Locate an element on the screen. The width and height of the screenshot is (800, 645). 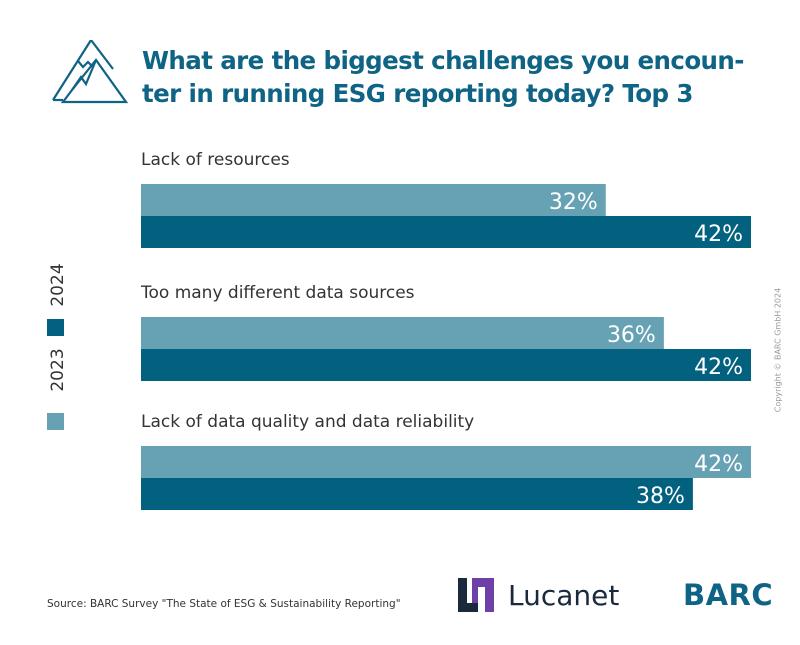
category-label: Lack of resources is located at coordinates (215, 160).